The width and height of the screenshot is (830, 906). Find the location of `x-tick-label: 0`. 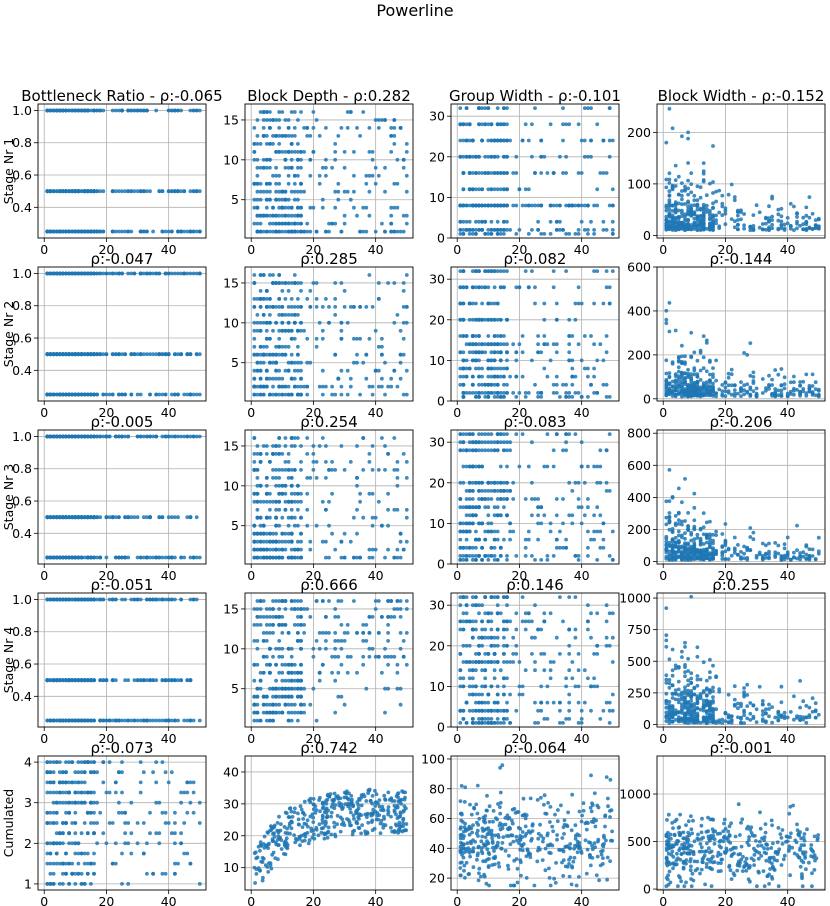

x-tick-label: 0 is located at coordinates (457, 249).